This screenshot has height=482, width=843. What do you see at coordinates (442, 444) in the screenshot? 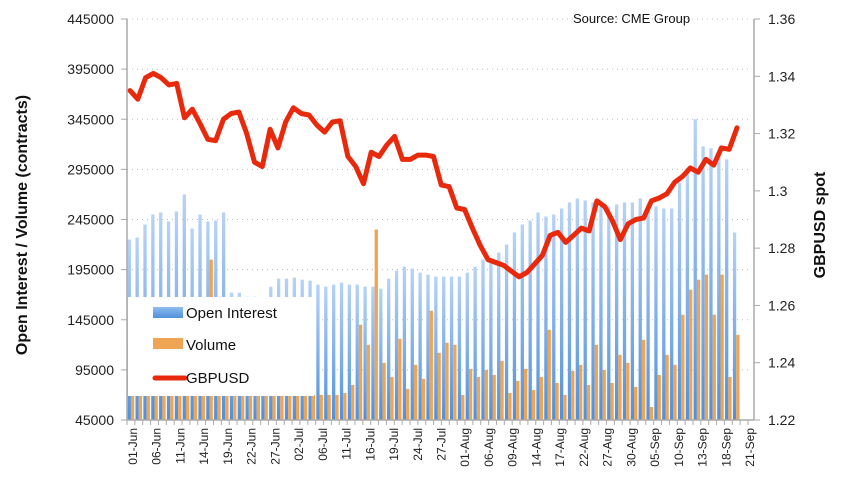
I see `x-tick-label: 27-Jul` at bounding box center [442, 444].